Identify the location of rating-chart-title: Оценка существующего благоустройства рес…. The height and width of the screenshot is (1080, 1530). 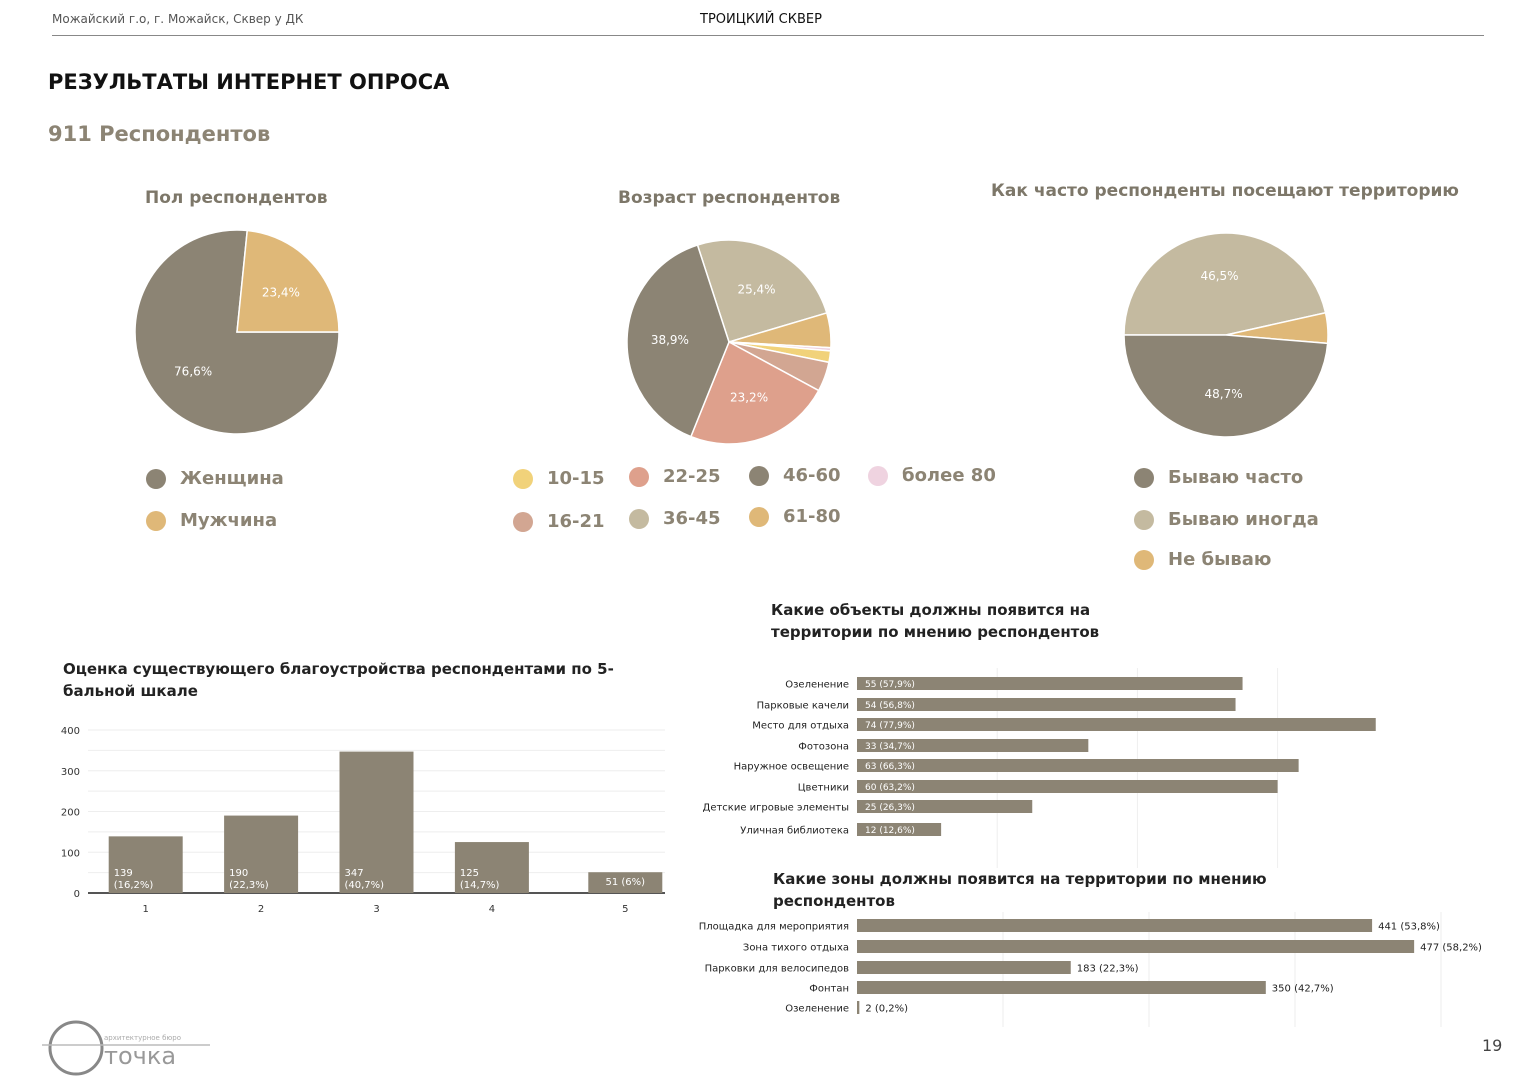
(338, 680).